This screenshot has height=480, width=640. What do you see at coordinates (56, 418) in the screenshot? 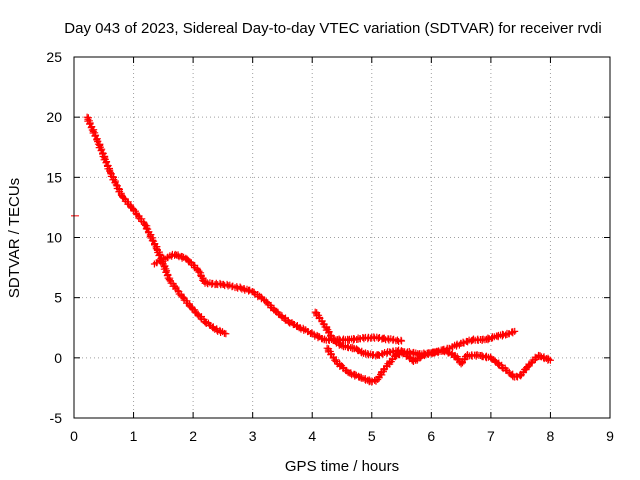
I see `y-tick-label: -5` at bounding box center [56, 418].